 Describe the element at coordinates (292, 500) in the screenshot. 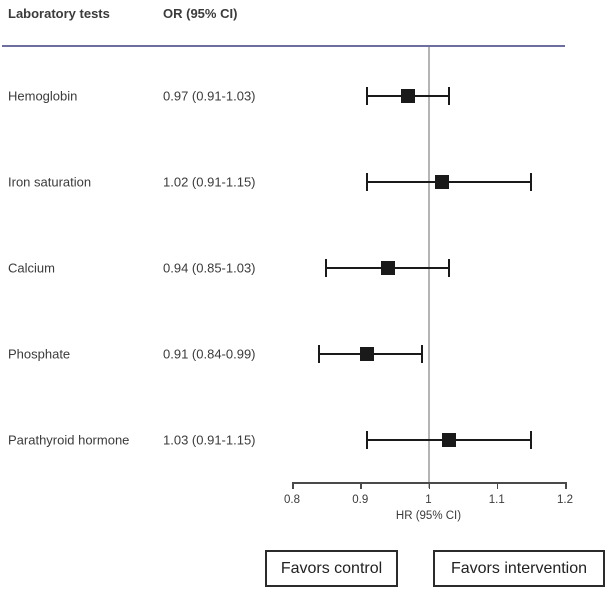

I see `axis-tick-label: 0.8` at that location.